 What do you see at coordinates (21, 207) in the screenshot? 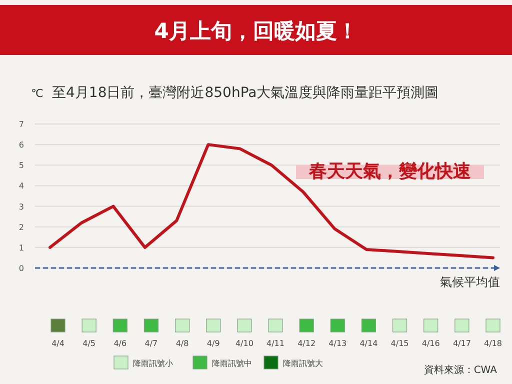
I see `y-tick-label: 3` at bounding box center [21, 207].